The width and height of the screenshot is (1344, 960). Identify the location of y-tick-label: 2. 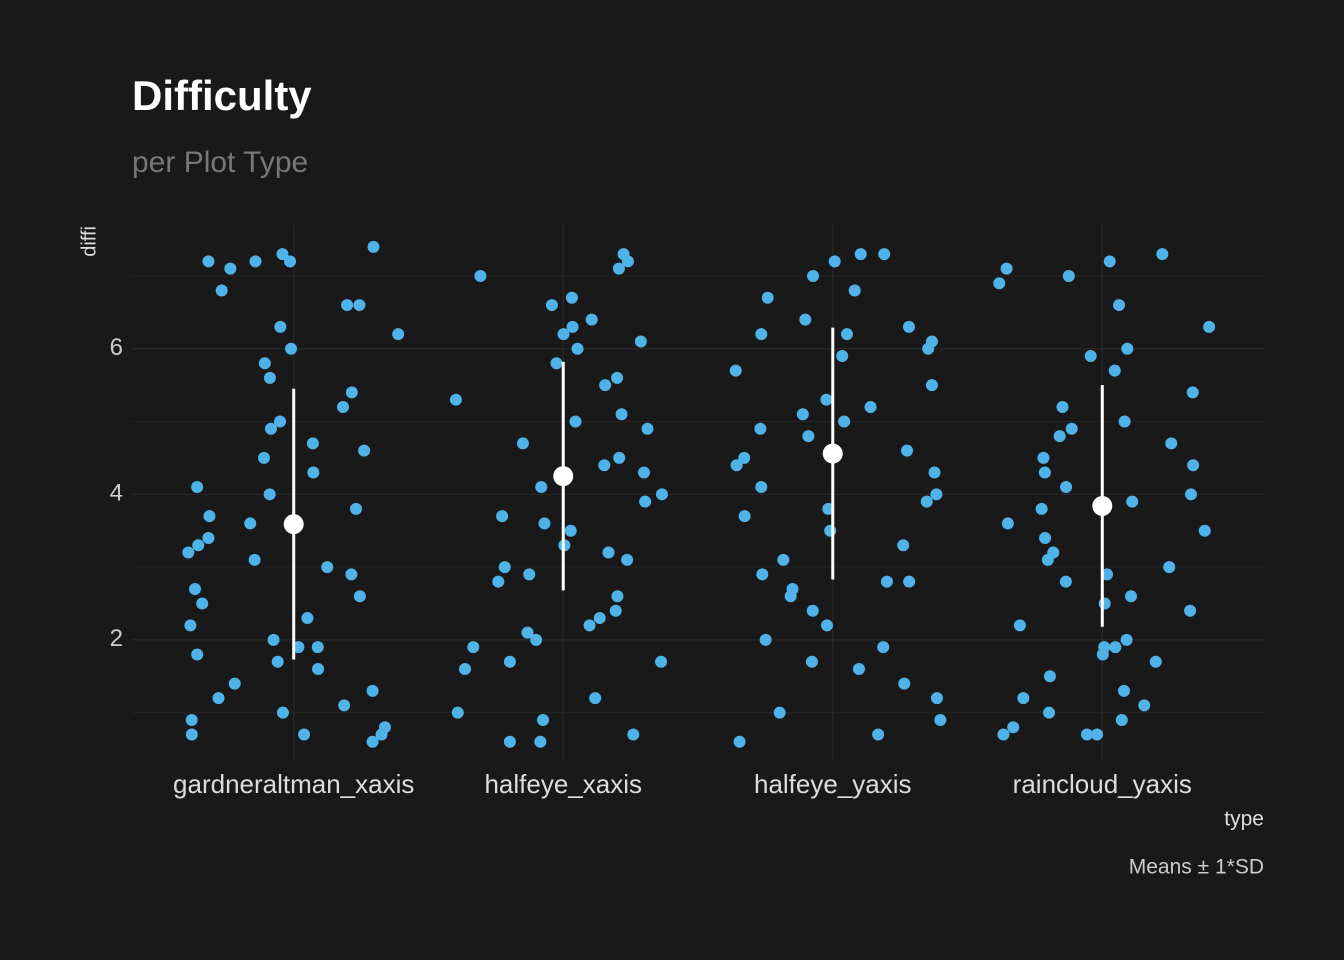
(116, 638).